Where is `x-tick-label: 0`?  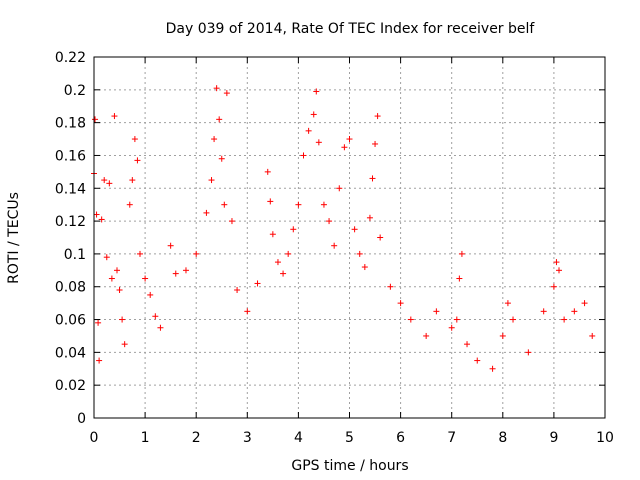
x-tick-label: 0 is located at coordinates (94, 438).